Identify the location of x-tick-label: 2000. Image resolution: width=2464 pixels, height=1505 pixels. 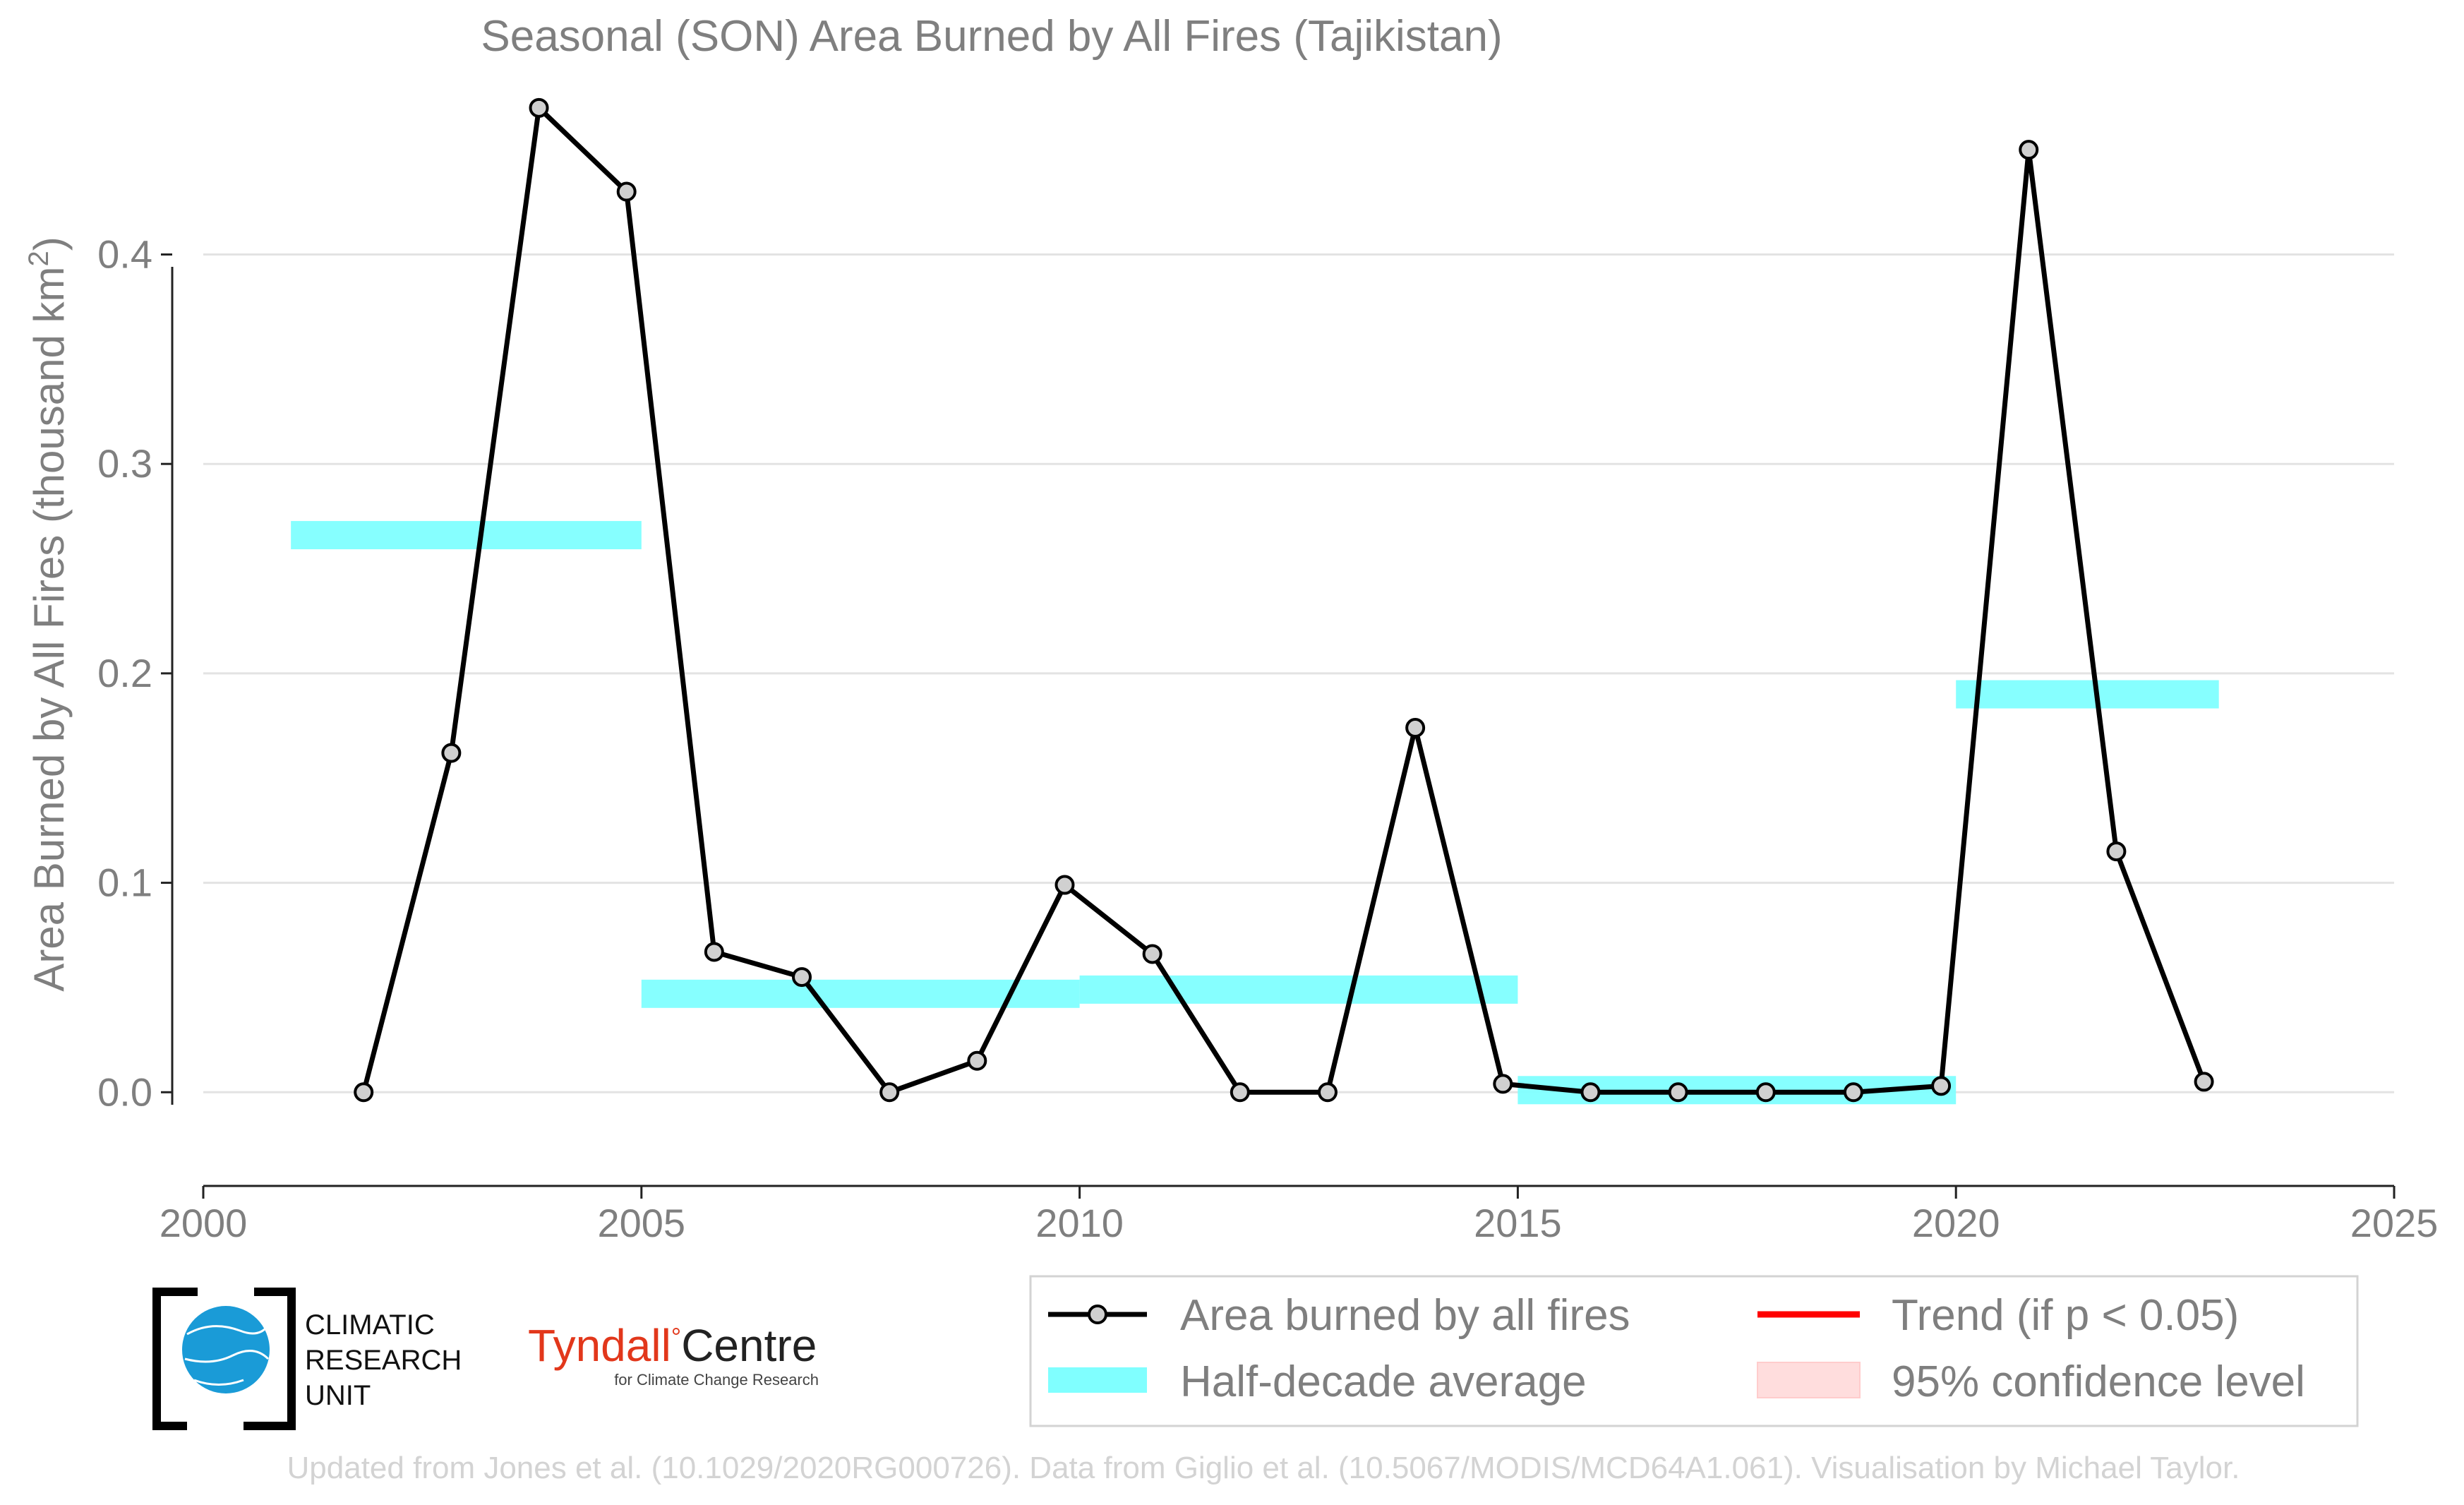
(204, 1223).